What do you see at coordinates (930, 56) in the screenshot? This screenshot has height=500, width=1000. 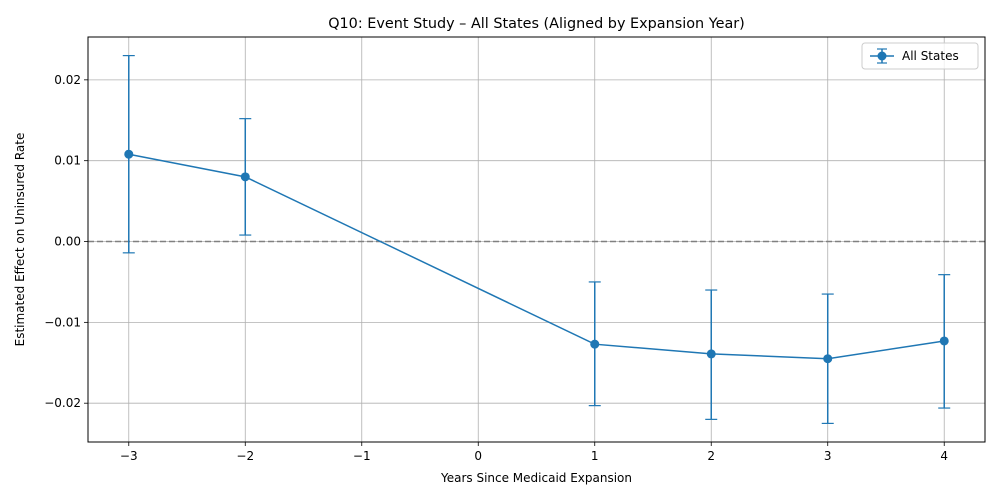 I see `legend-label-all-states: All States` at bounding box center [930, 56].